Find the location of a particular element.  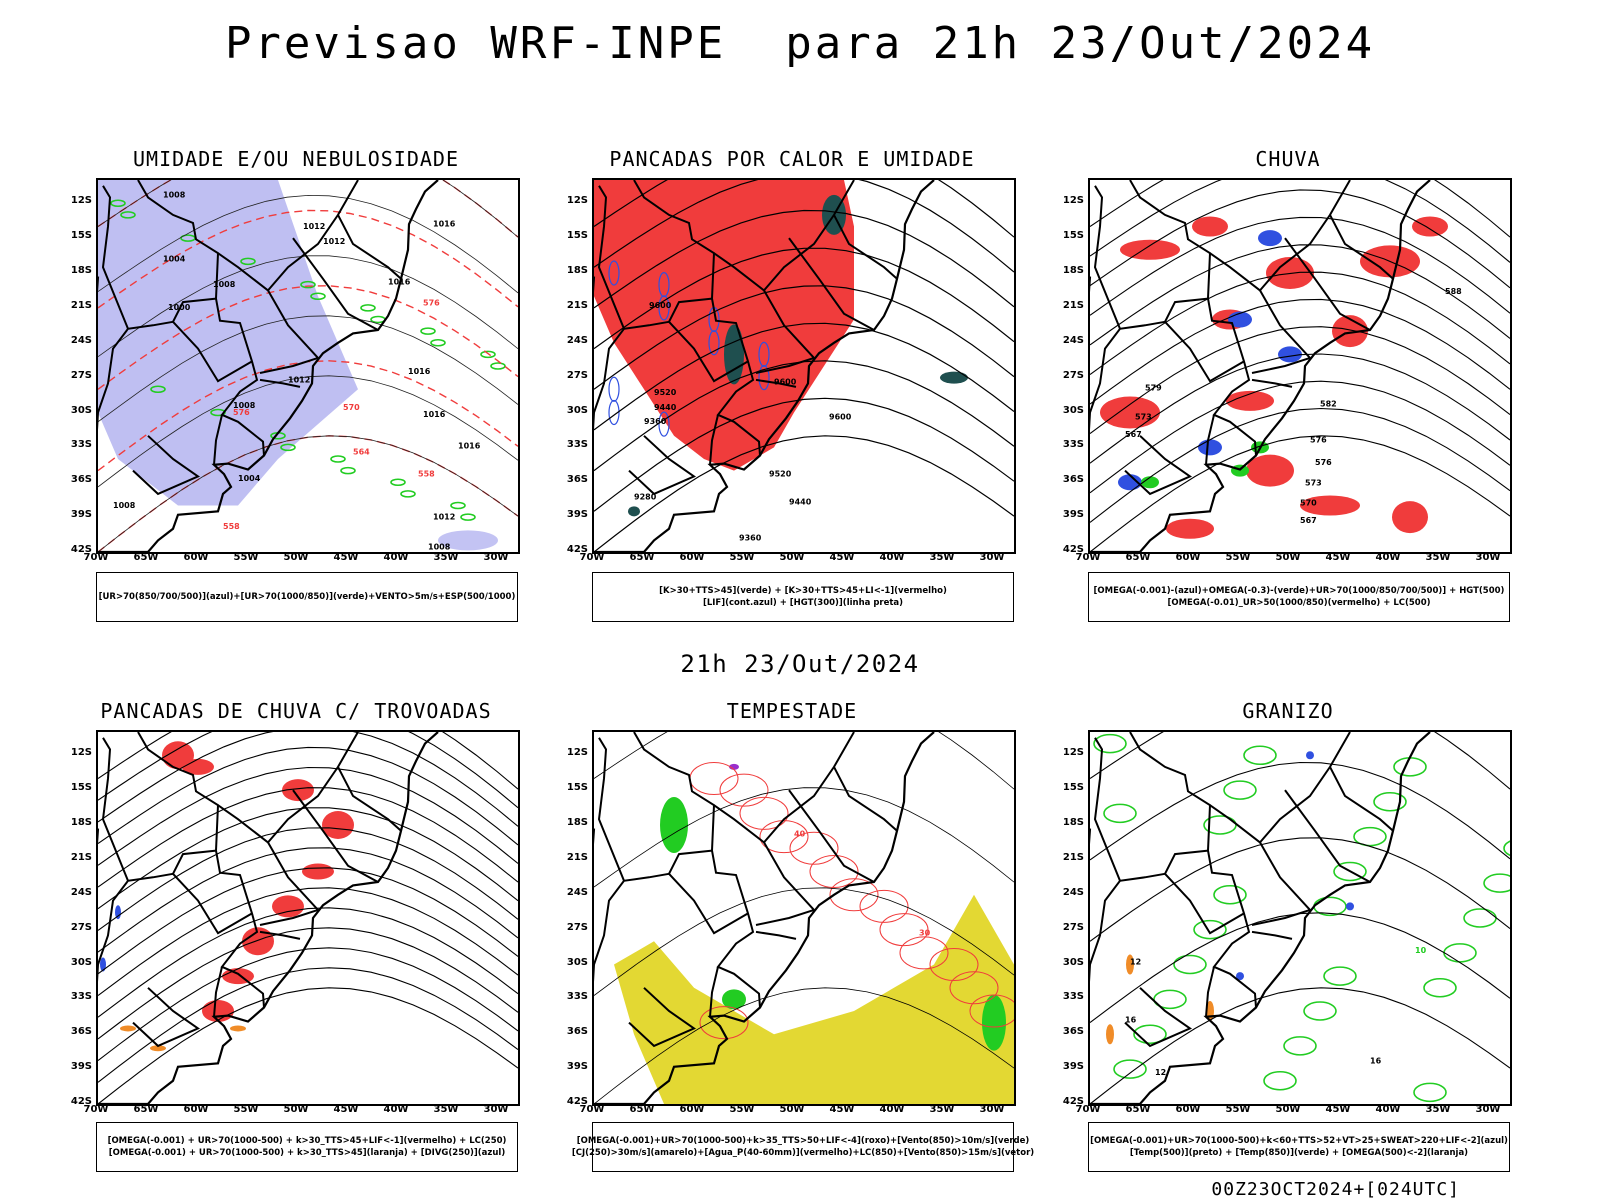

contour-label: 1012 is located at coordinates (314, 226).